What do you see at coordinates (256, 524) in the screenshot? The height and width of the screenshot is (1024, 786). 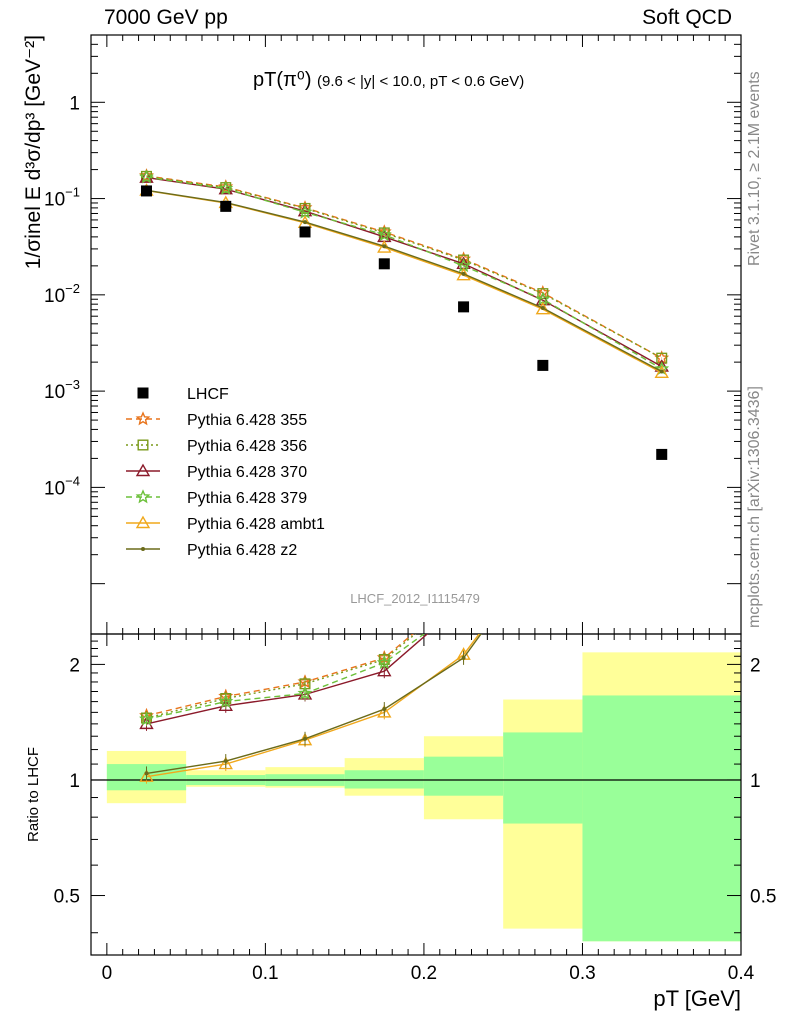 I see `legend-label: Pythia 6.428 ambt1` at bounding box center [256, 524].